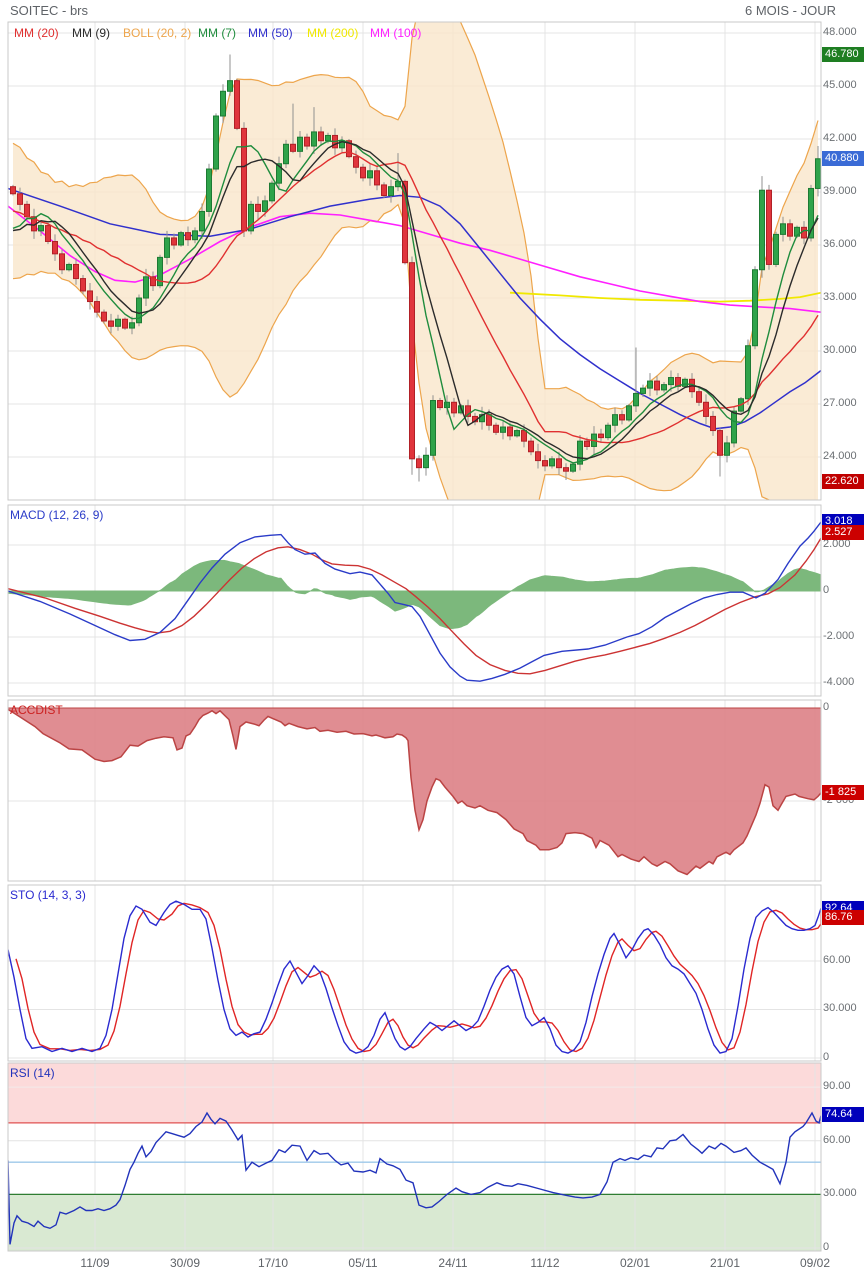 This screenshot has height=1275, width=864. I want to click on stochastic-k-line, so click(414, 977).